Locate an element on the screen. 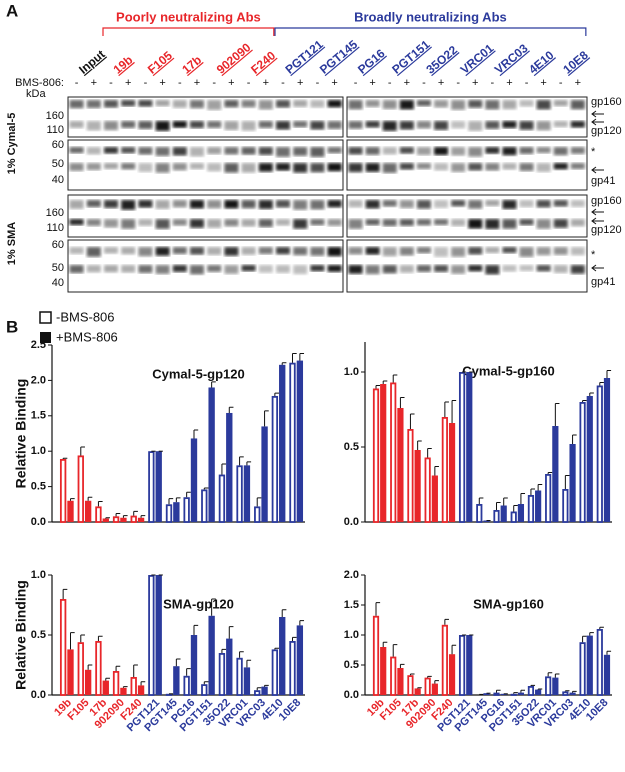 The image size is (625, 772). y-tick-label: 0.0 is located at coordinates (351, 695).